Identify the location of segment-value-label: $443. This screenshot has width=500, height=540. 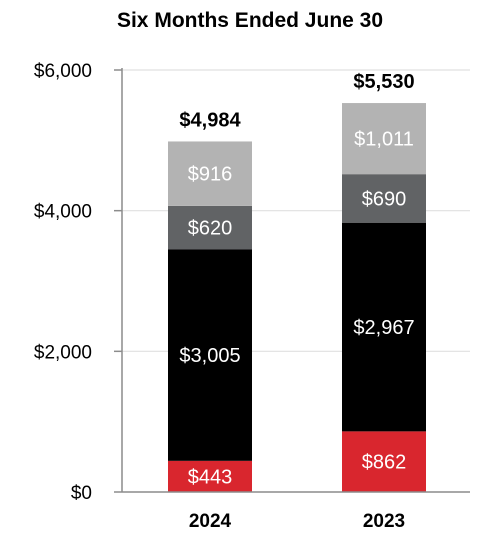
(210, 477).